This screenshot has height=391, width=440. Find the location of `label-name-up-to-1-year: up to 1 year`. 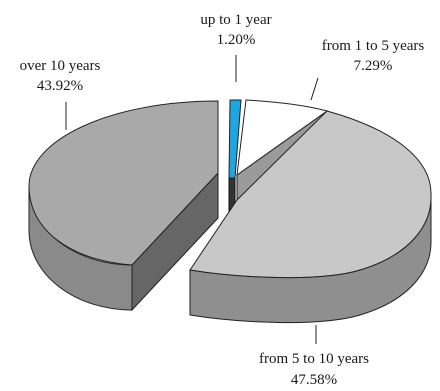

label-name-up-to-1-year: up to 1 year is located at coordinates (235, 20).